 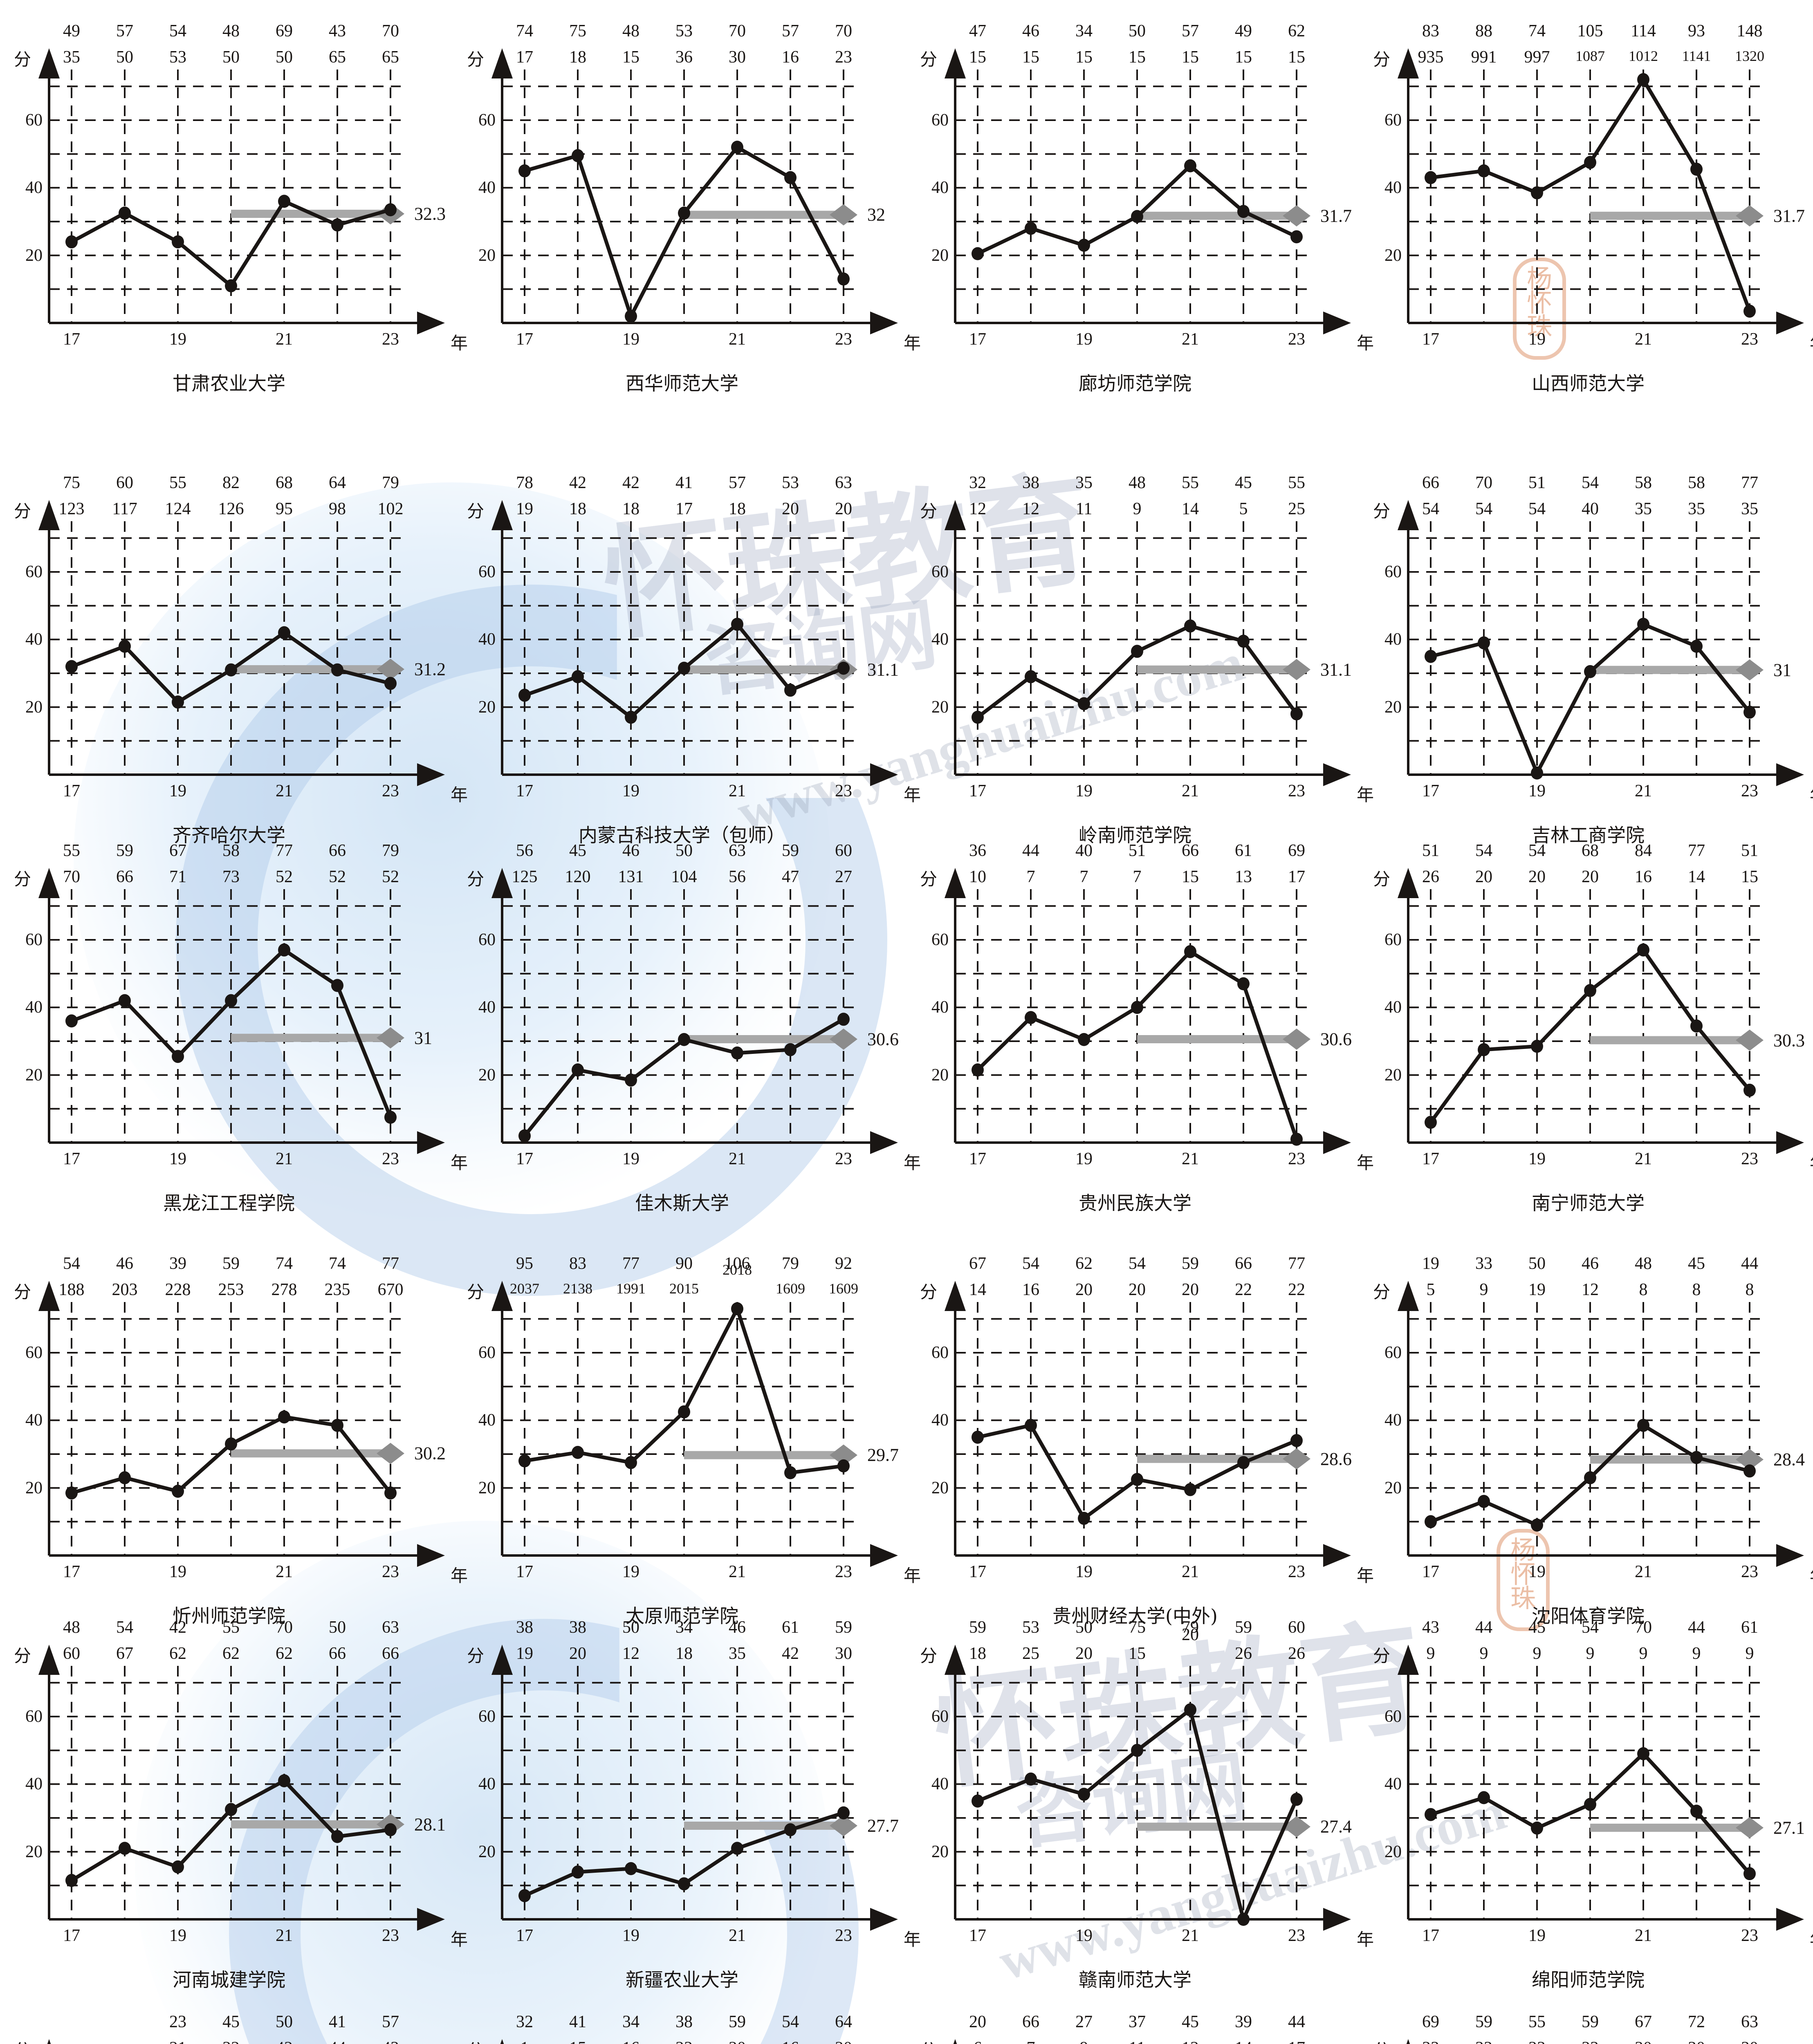 What do you see at coordinates (178, 1289) in the screenshot?
I see `series-b-value: 228` at bounding box center [178, 1289].